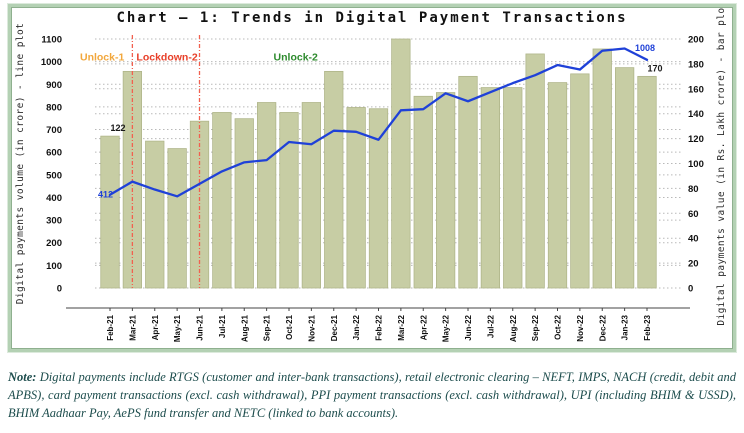 The width and height of the screenshot is (744, 433). Describe the element at coordinates (625, 327) in the screenshot. I see `x-tick-Jan-23: Jan-23` at that location.